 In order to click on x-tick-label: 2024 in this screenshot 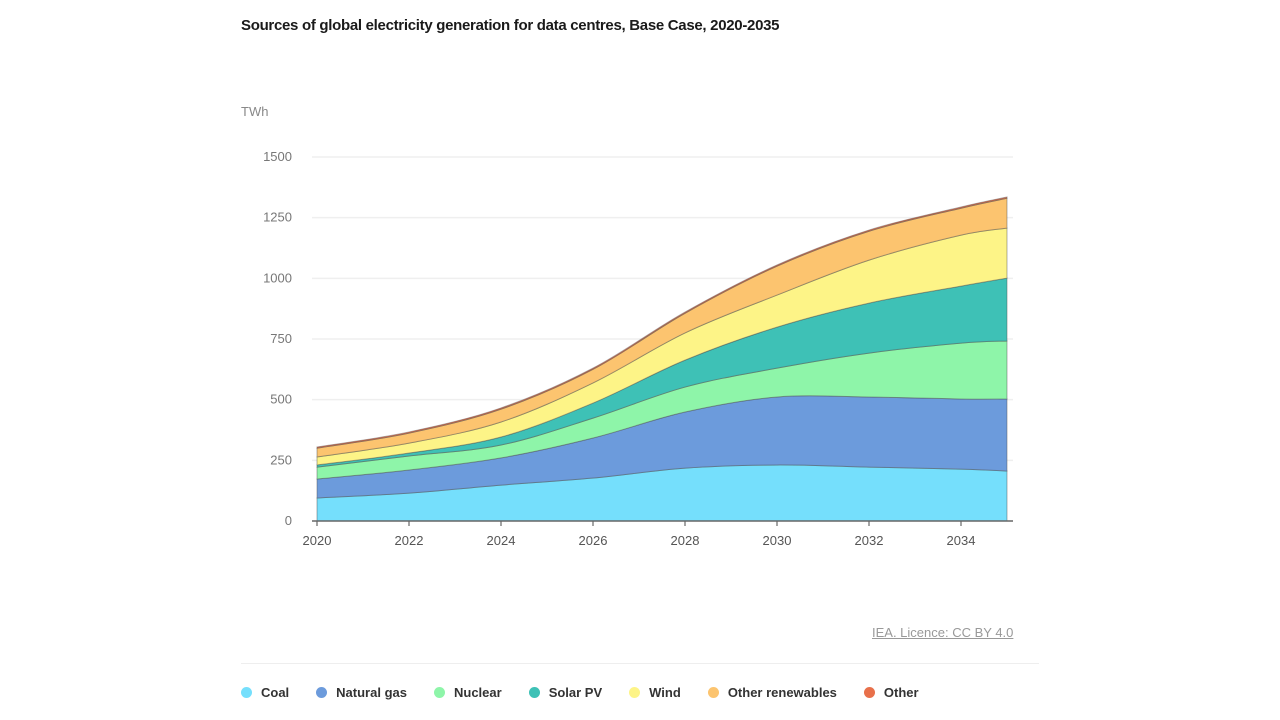, I will do `click(501, 540)`.